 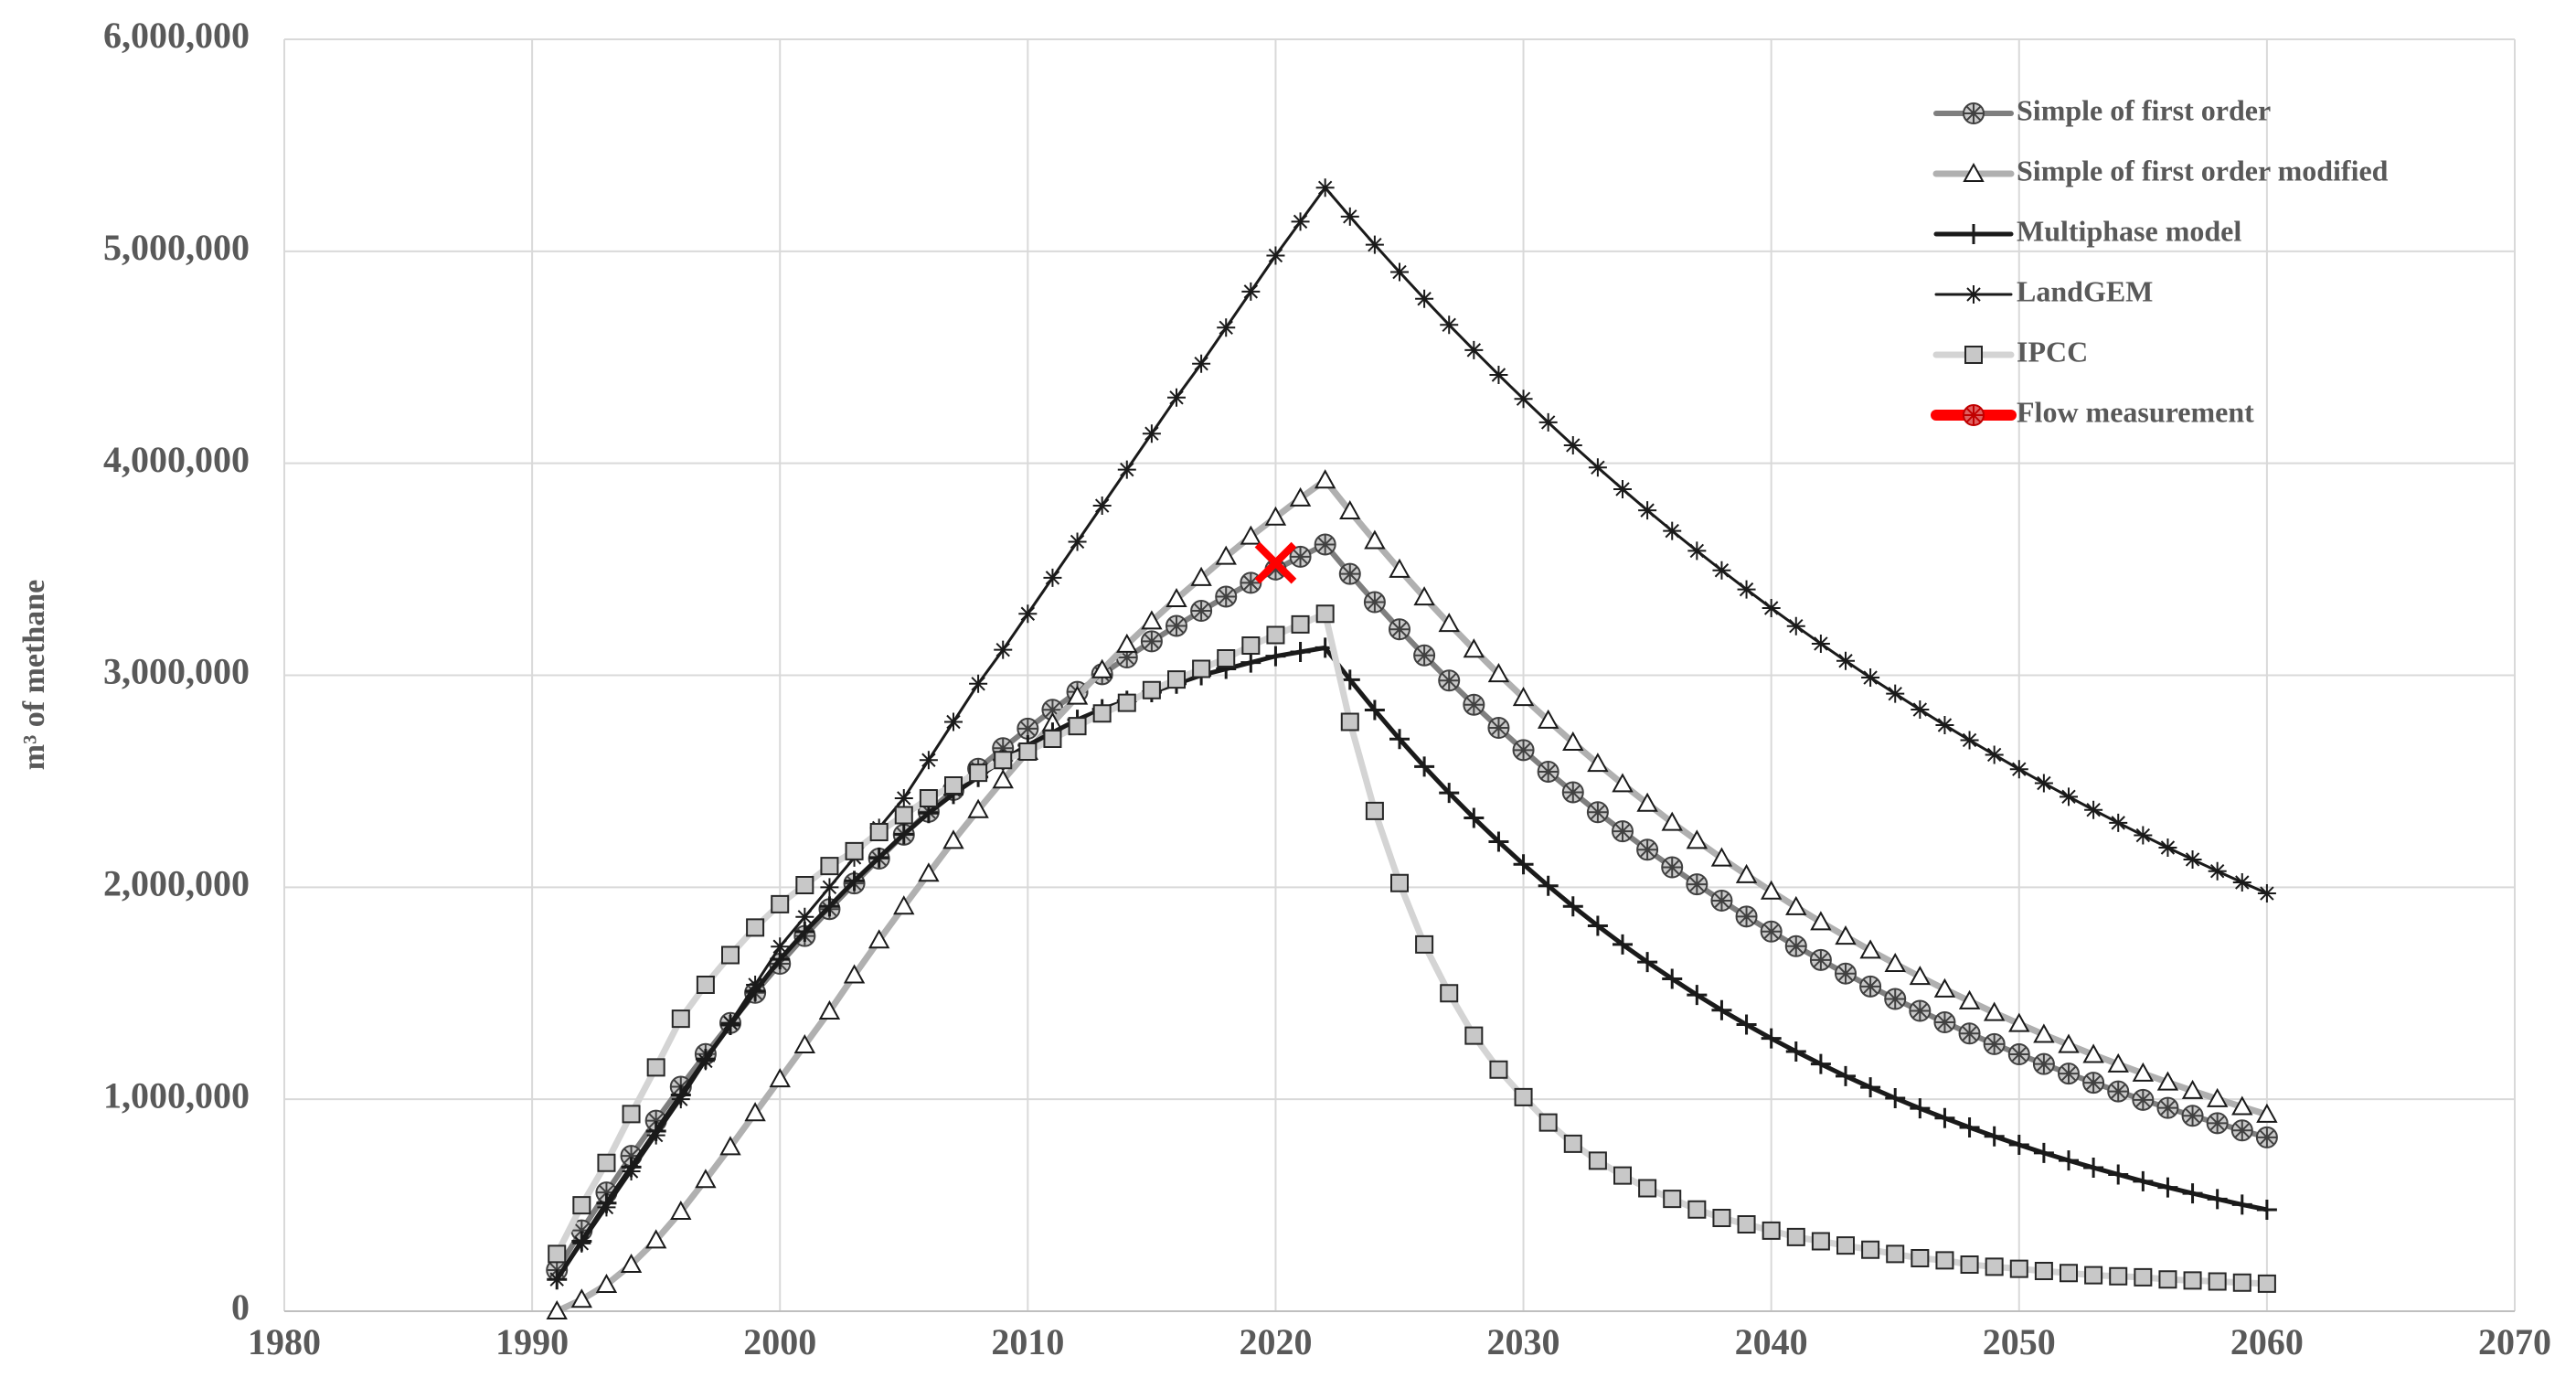 I want to click on legend-label: LandGEM, so click(x=2085, y=290).